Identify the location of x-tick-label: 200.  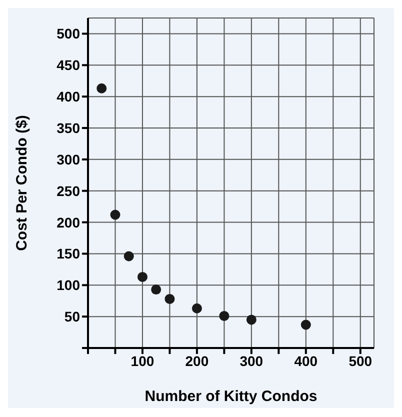
(197, 360).